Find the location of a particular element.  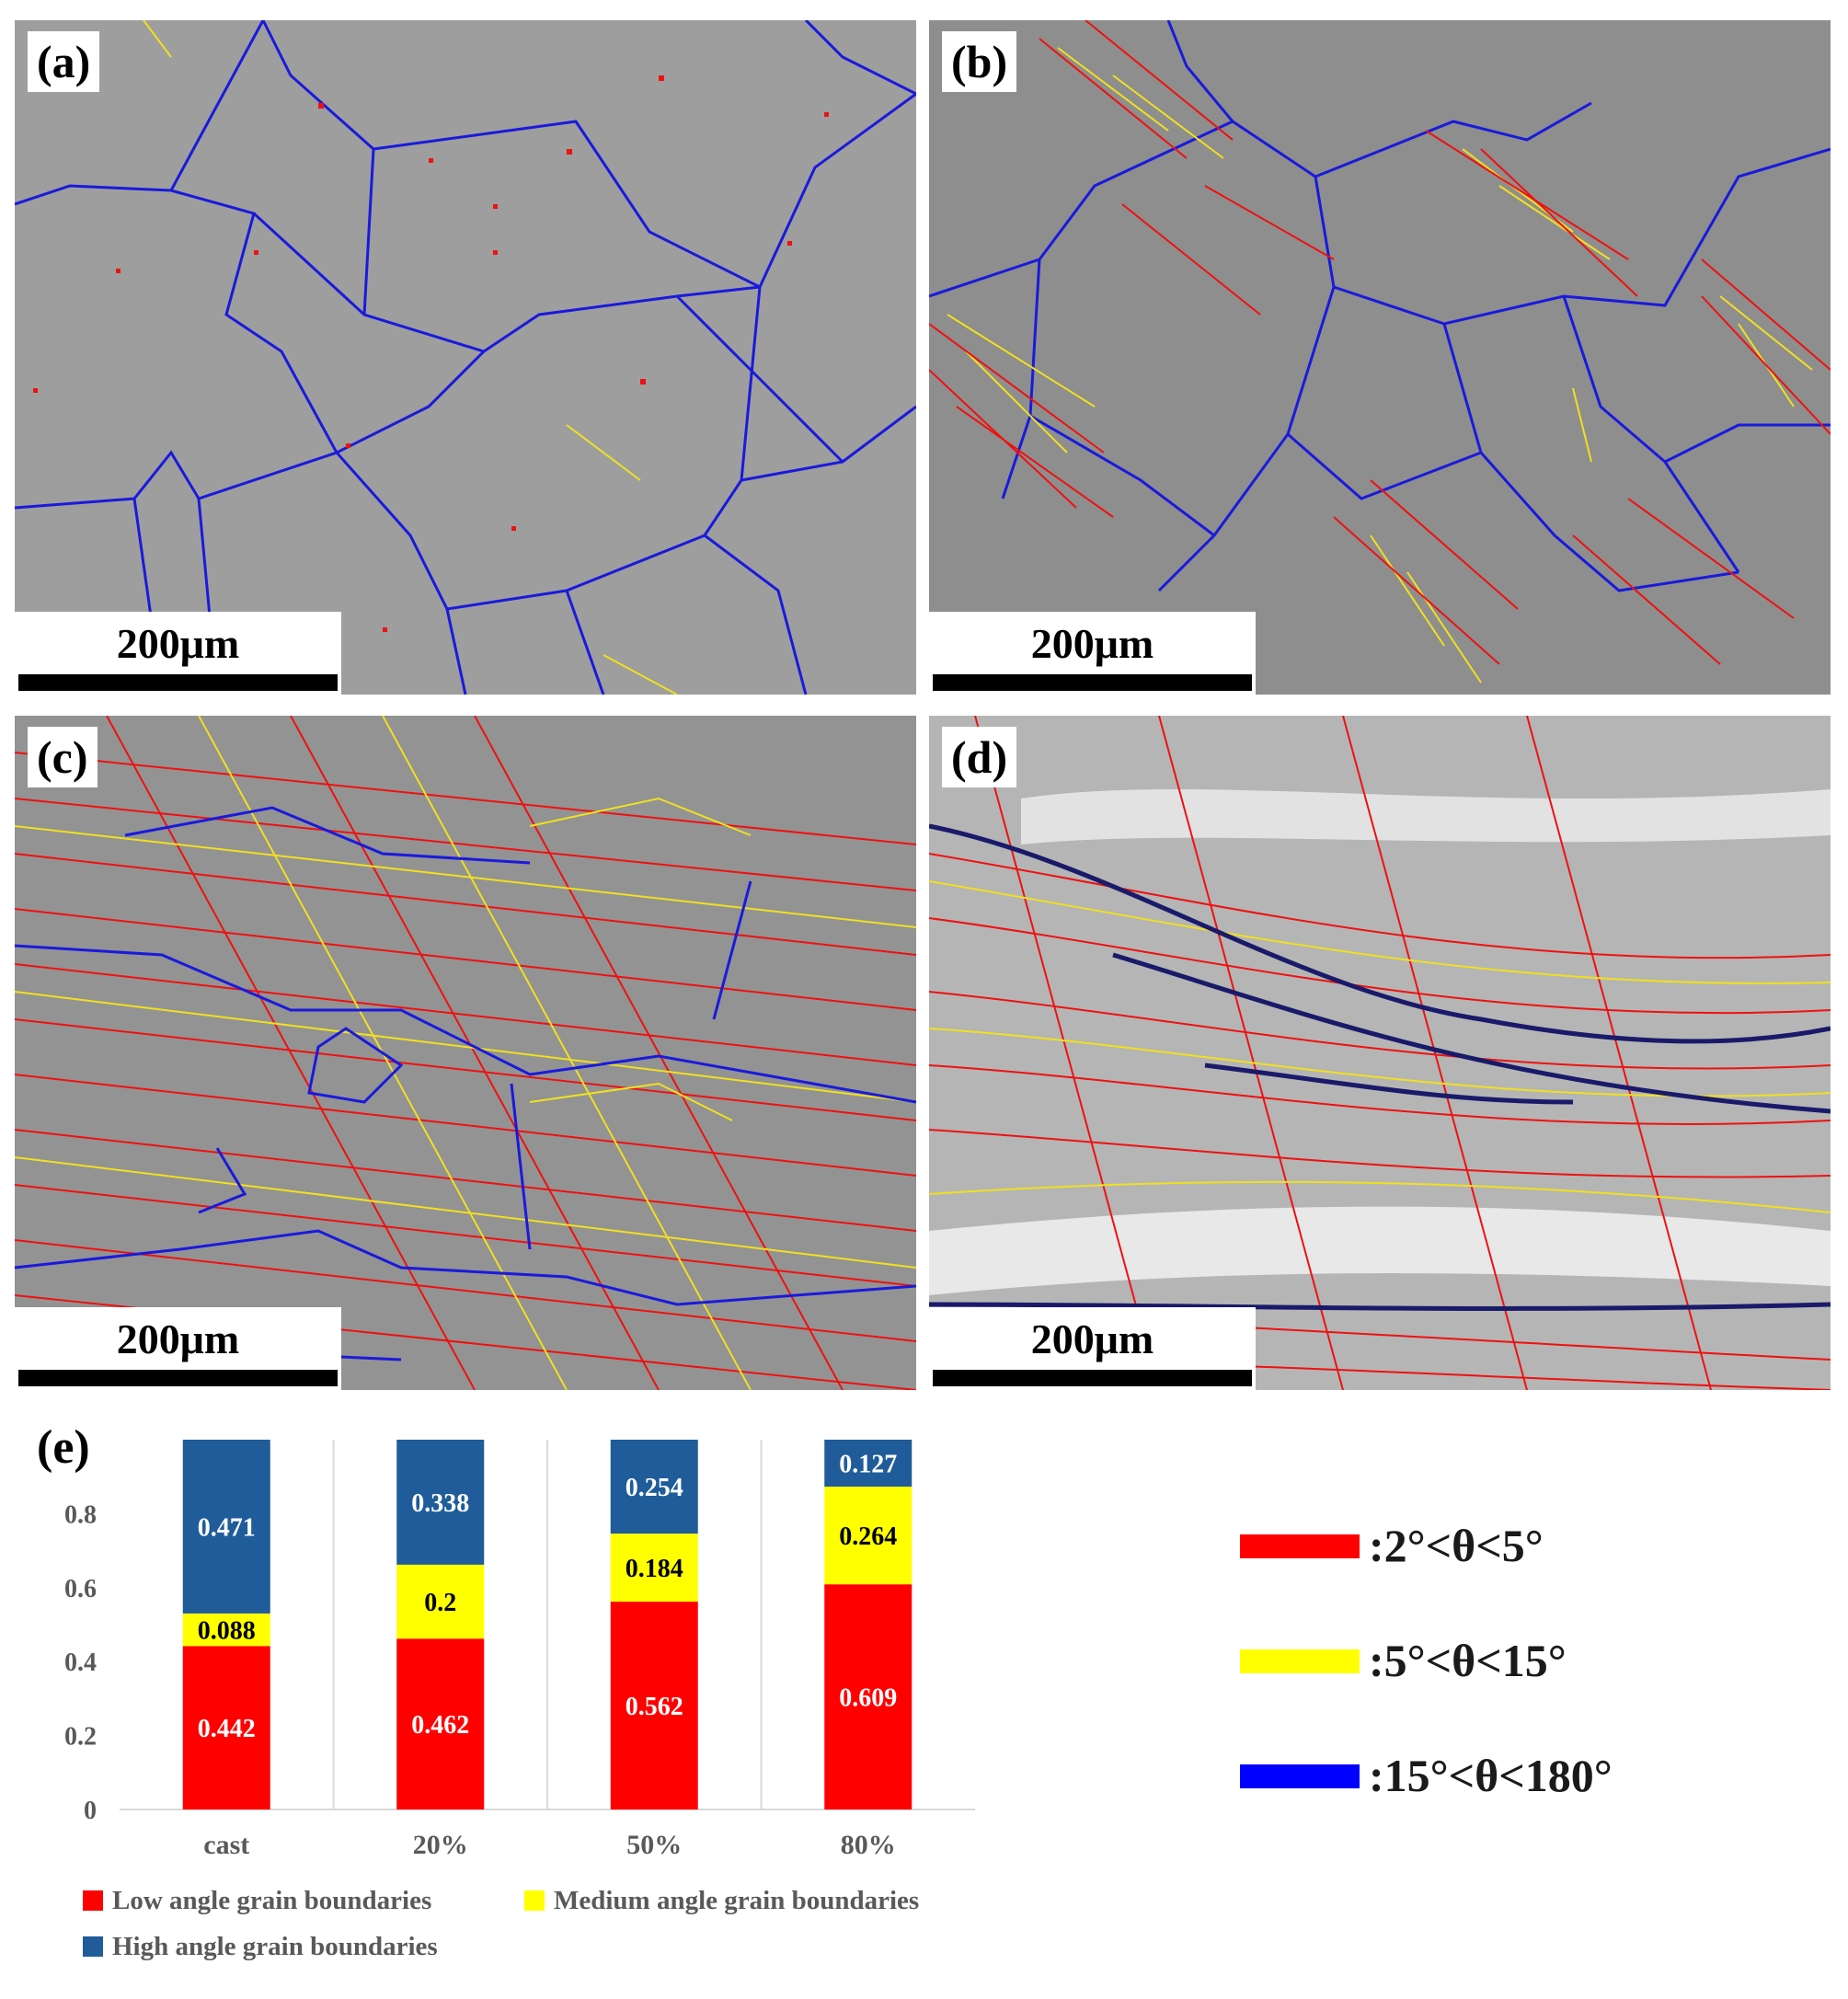

chart-x-axis: cast 20% 50% 80% is located at coordinates (549, 1845).